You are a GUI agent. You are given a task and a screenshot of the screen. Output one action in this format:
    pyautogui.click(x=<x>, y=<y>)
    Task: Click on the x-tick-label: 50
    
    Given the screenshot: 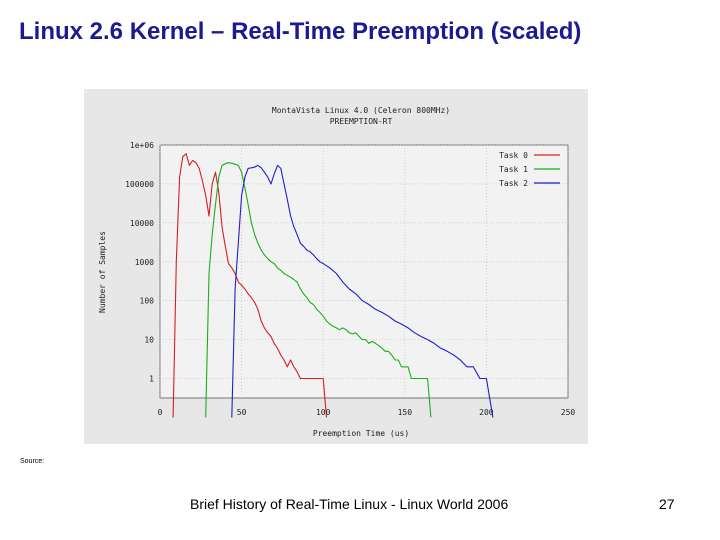 What is the action you would take?
    pyautogui.click(x=242, y=412)
    